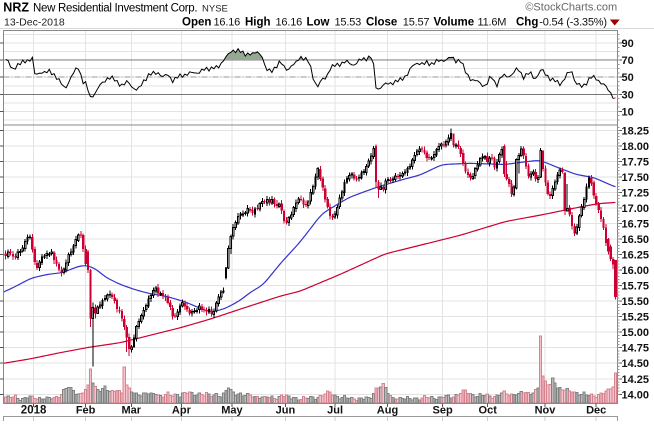  What do you see at coordinates (488, 411) in the screenshot?
I see `svg-text: Oct` at bounding box center [488, 411].